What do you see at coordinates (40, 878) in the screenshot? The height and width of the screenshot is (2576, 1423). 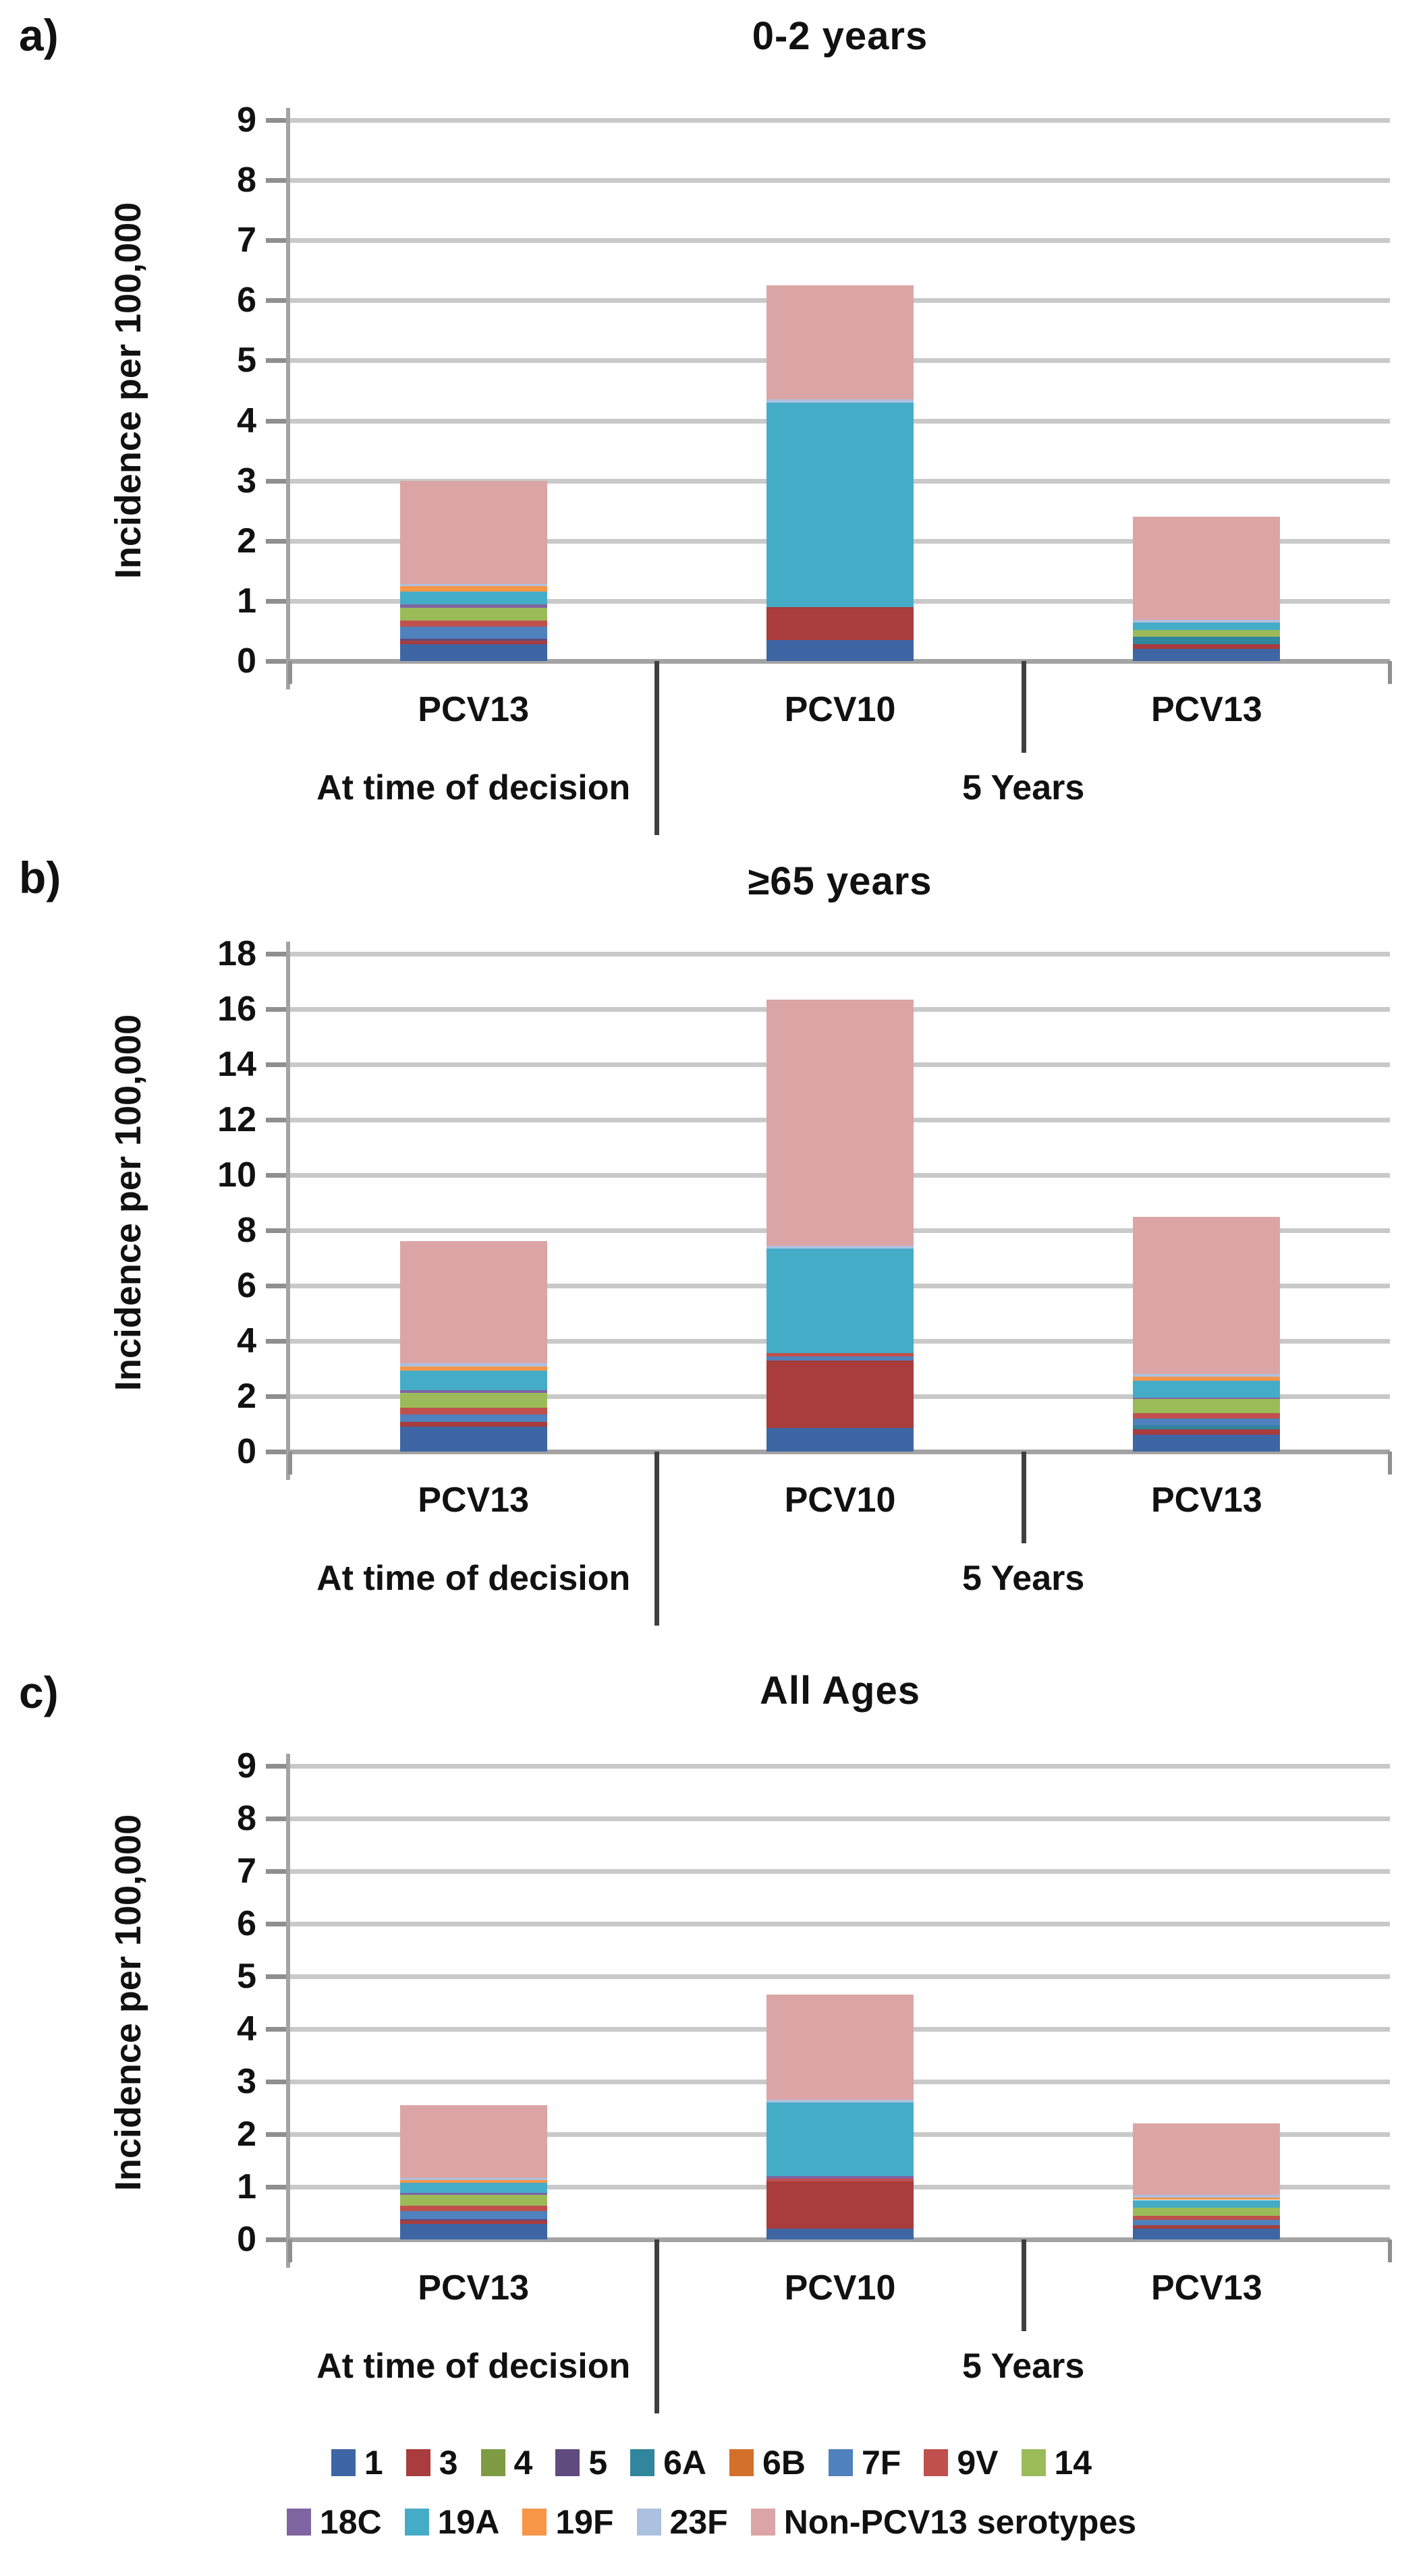 I see `panel-letter-b: b)` at bounding box center [40, 878].